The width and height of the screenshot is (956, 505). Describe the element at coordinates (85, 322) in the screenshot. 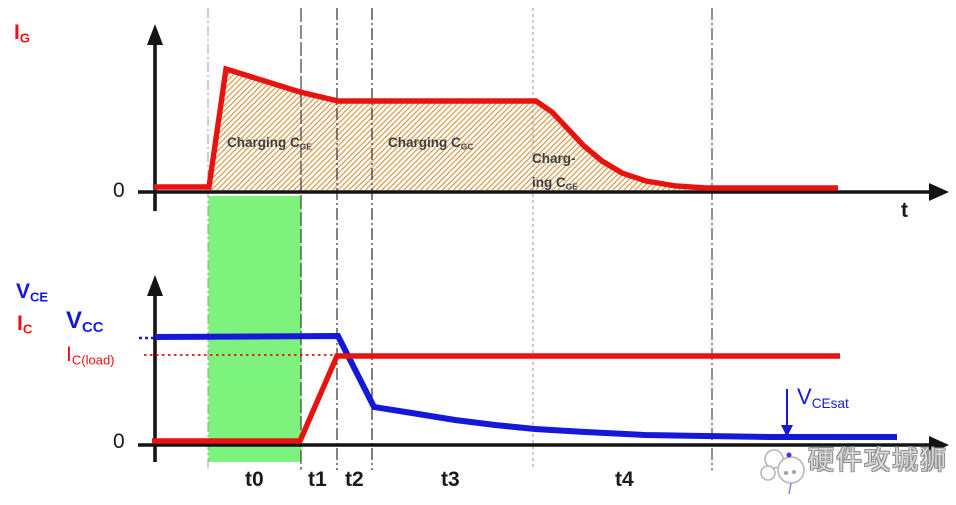

I see `vcc-level-label: VCC` at that location.